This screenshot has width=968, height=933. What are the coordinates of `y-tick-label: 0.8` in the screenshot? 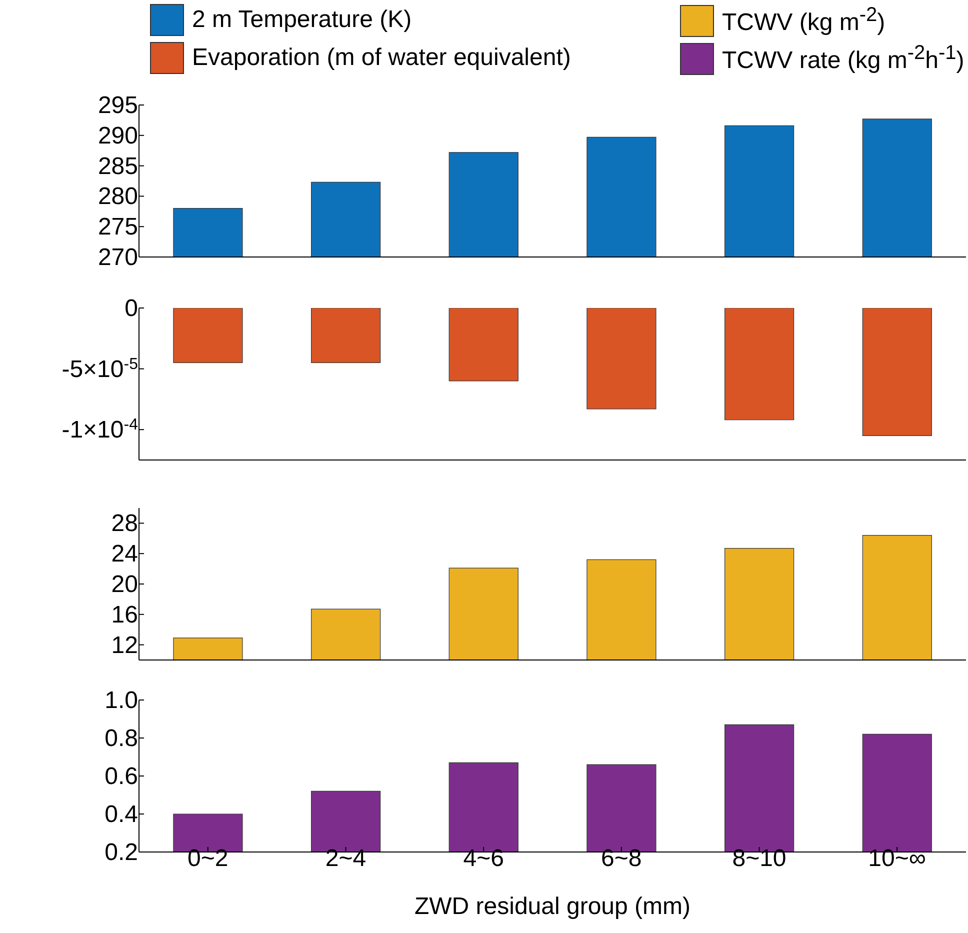 It's located at (121, 738).